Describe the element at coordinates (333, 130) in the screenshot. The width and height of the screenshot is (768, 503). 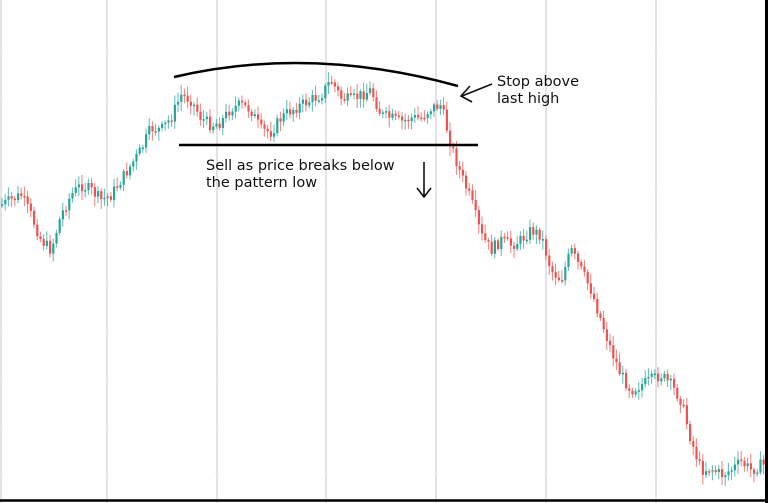
I see `annotations` at that location.